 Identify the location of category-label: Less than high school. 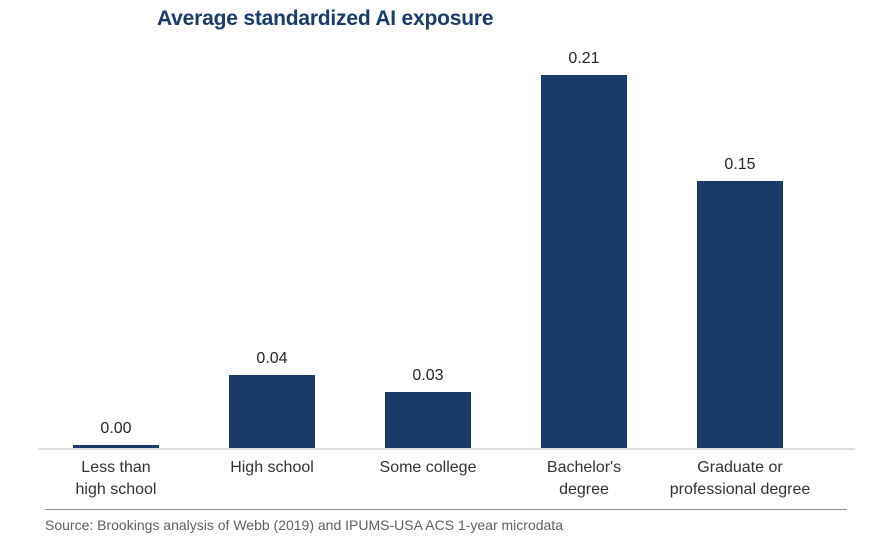
(116, 478).